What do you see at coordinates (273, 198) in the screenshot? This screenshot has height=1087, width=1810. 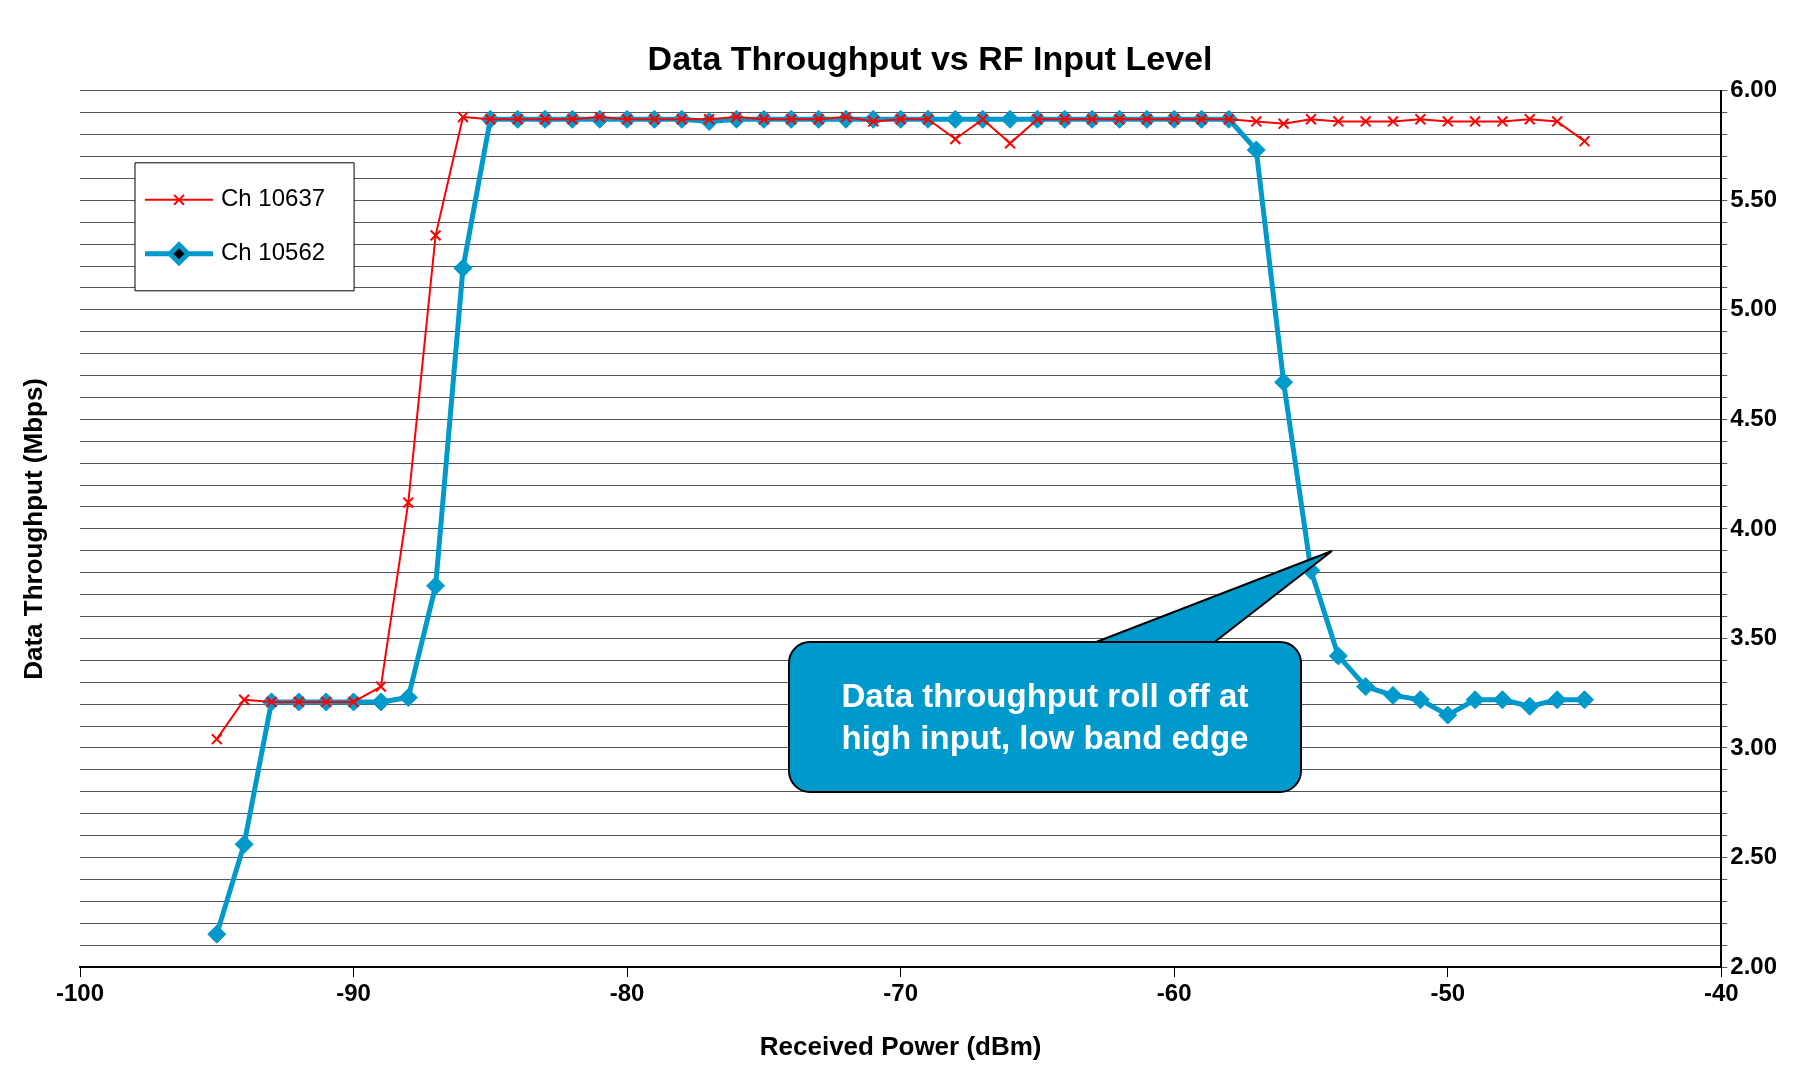 I see `legend-label: Ch 10637` at bounding box center [273, 198].